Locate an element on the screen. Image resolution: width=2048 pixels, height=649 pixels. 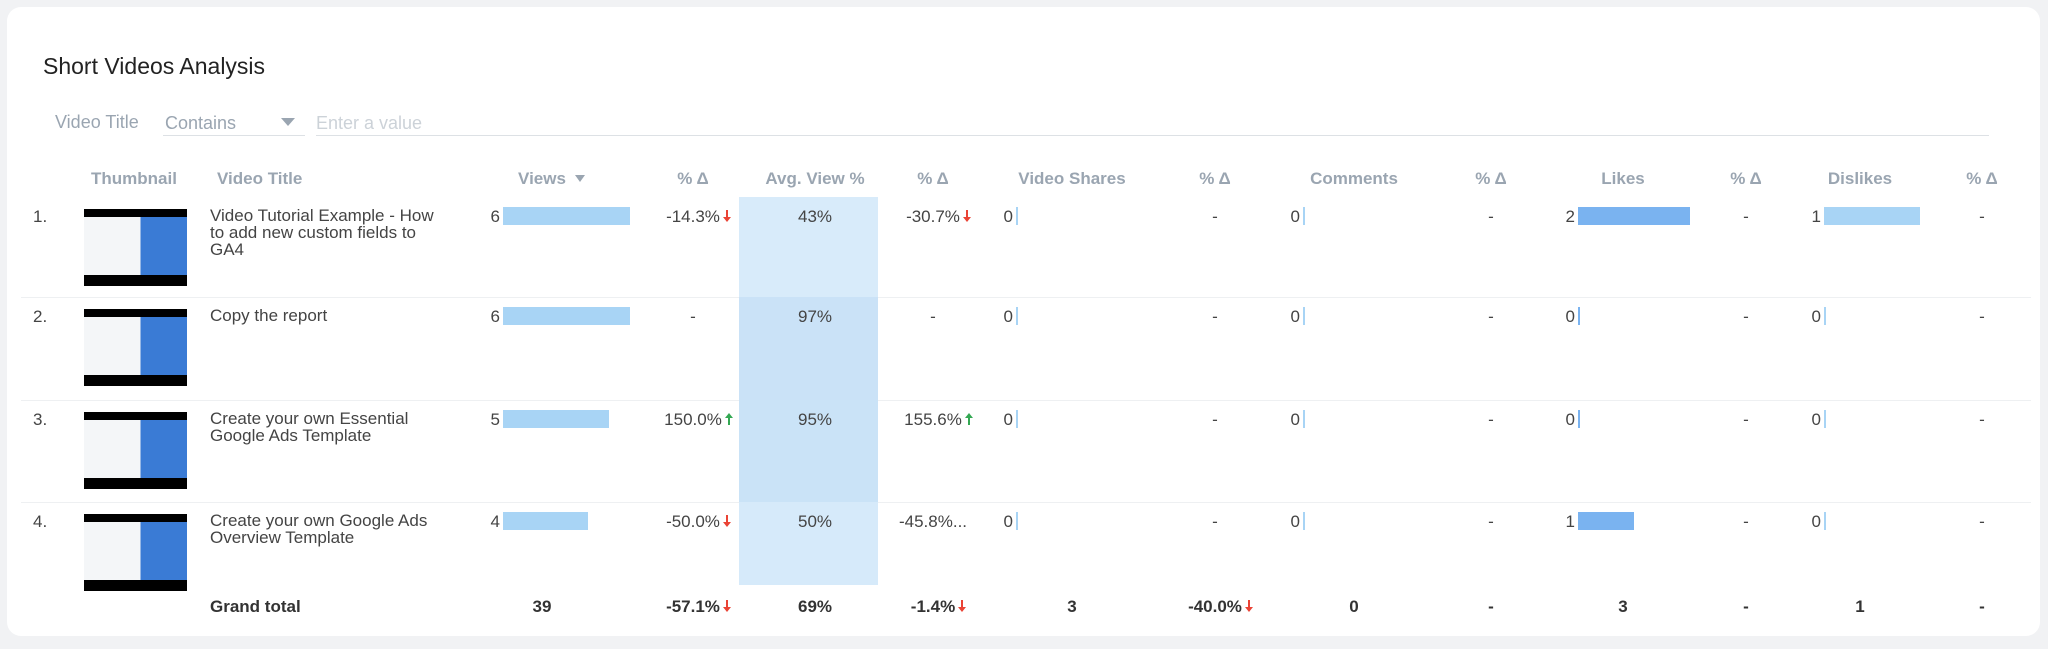
delta-value: -30.7% is located at coordinates (933, 216).